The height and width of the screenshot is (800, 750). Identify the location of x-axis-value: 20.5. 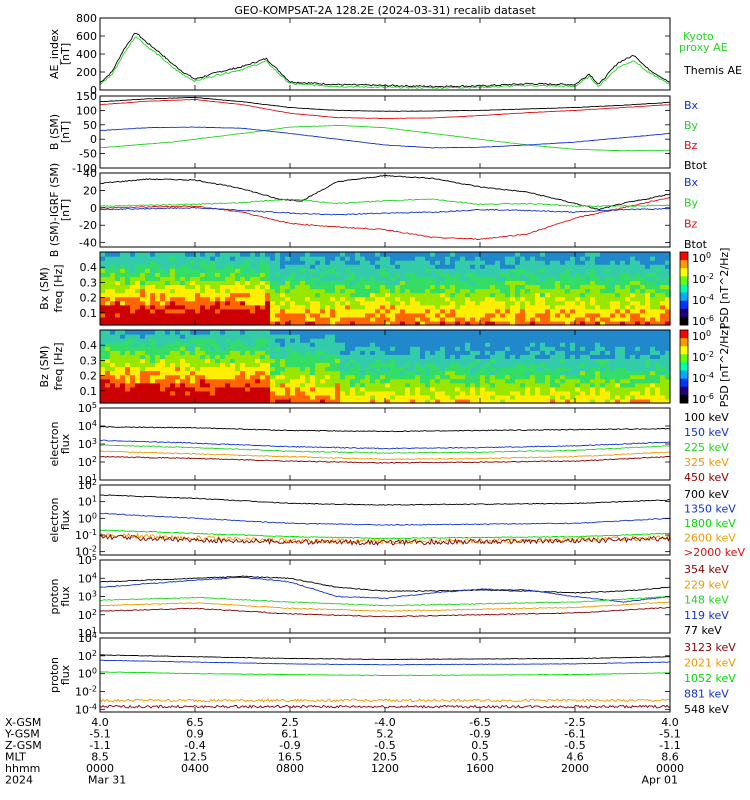
(385, 757).